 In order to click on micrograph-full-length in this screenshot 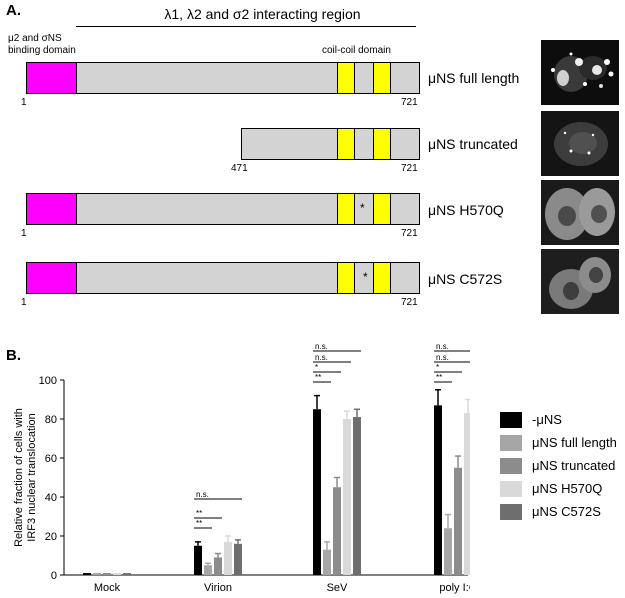, I will do `click(580, 72)`.